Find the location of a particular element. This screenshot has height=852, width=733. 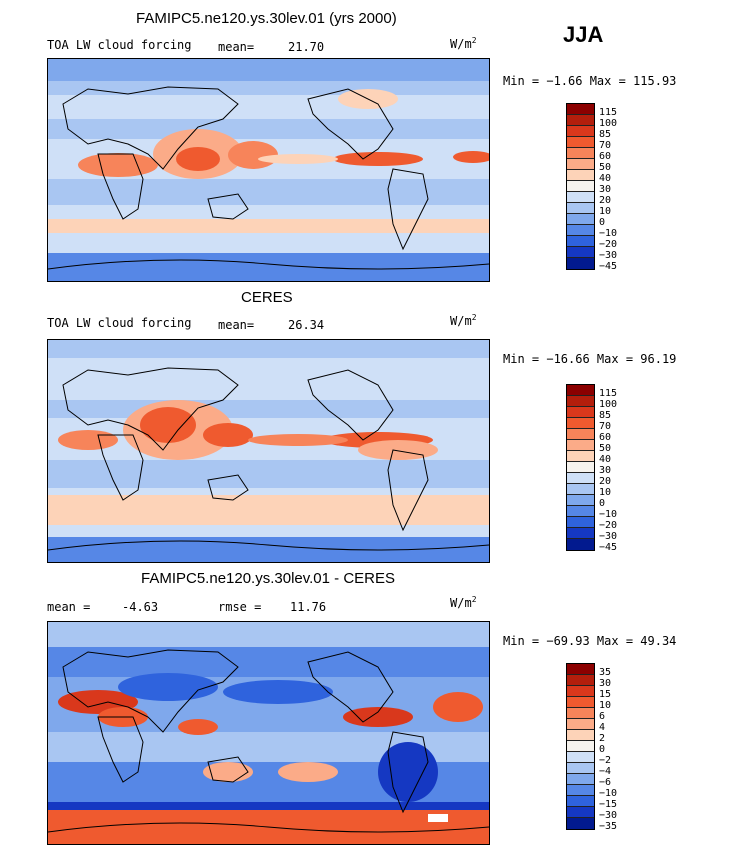

panel2-units: W/m2 is located at coordinates (463, 320).